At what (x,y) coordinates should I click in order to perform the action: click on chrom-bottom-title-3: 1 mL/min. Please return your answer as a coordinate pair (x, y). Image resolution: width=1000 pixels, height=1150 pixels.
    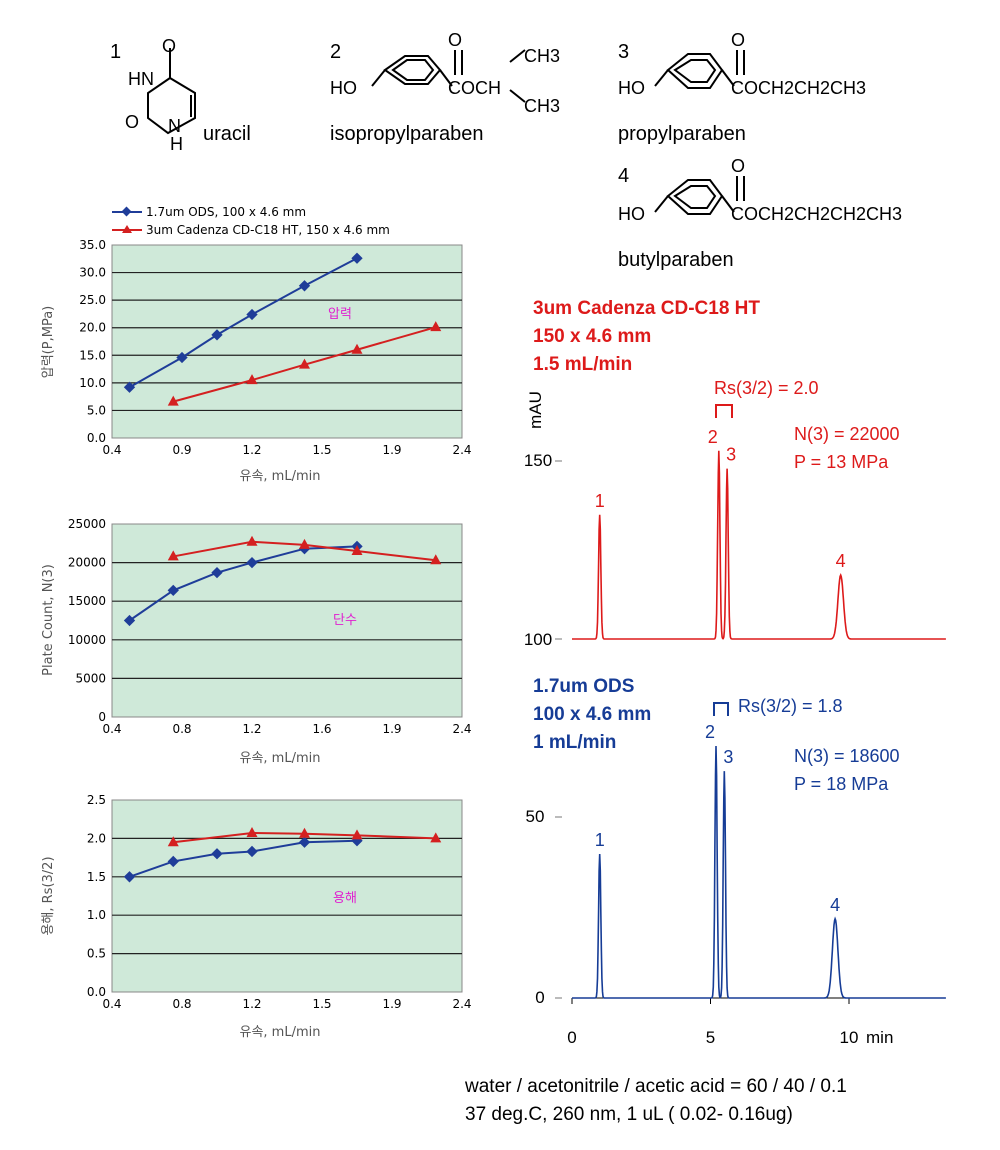
    Looking at the image, I should click on (574, 742).